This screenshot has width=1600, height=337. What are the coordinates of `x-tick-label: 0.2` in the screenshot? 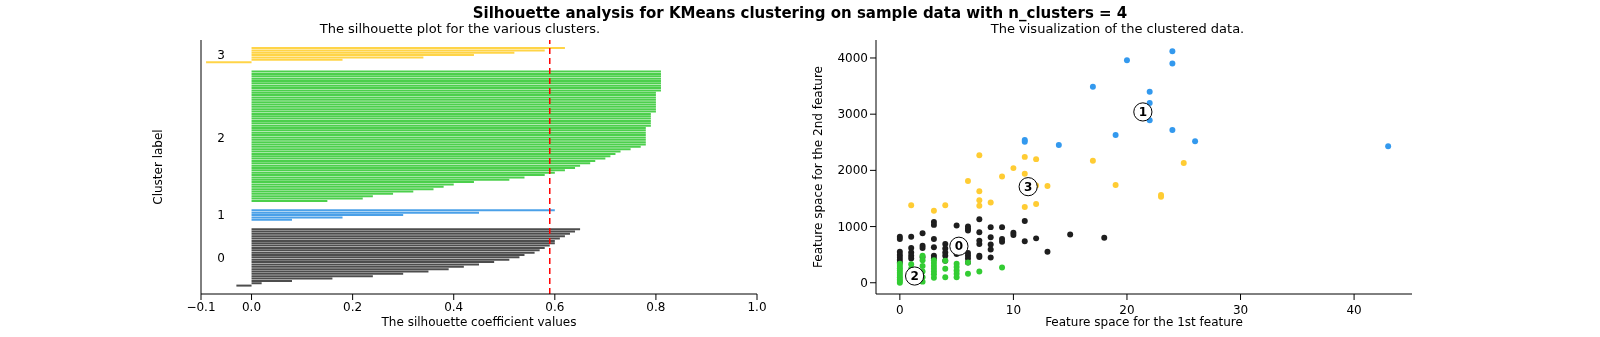 It's located at (353, 306).